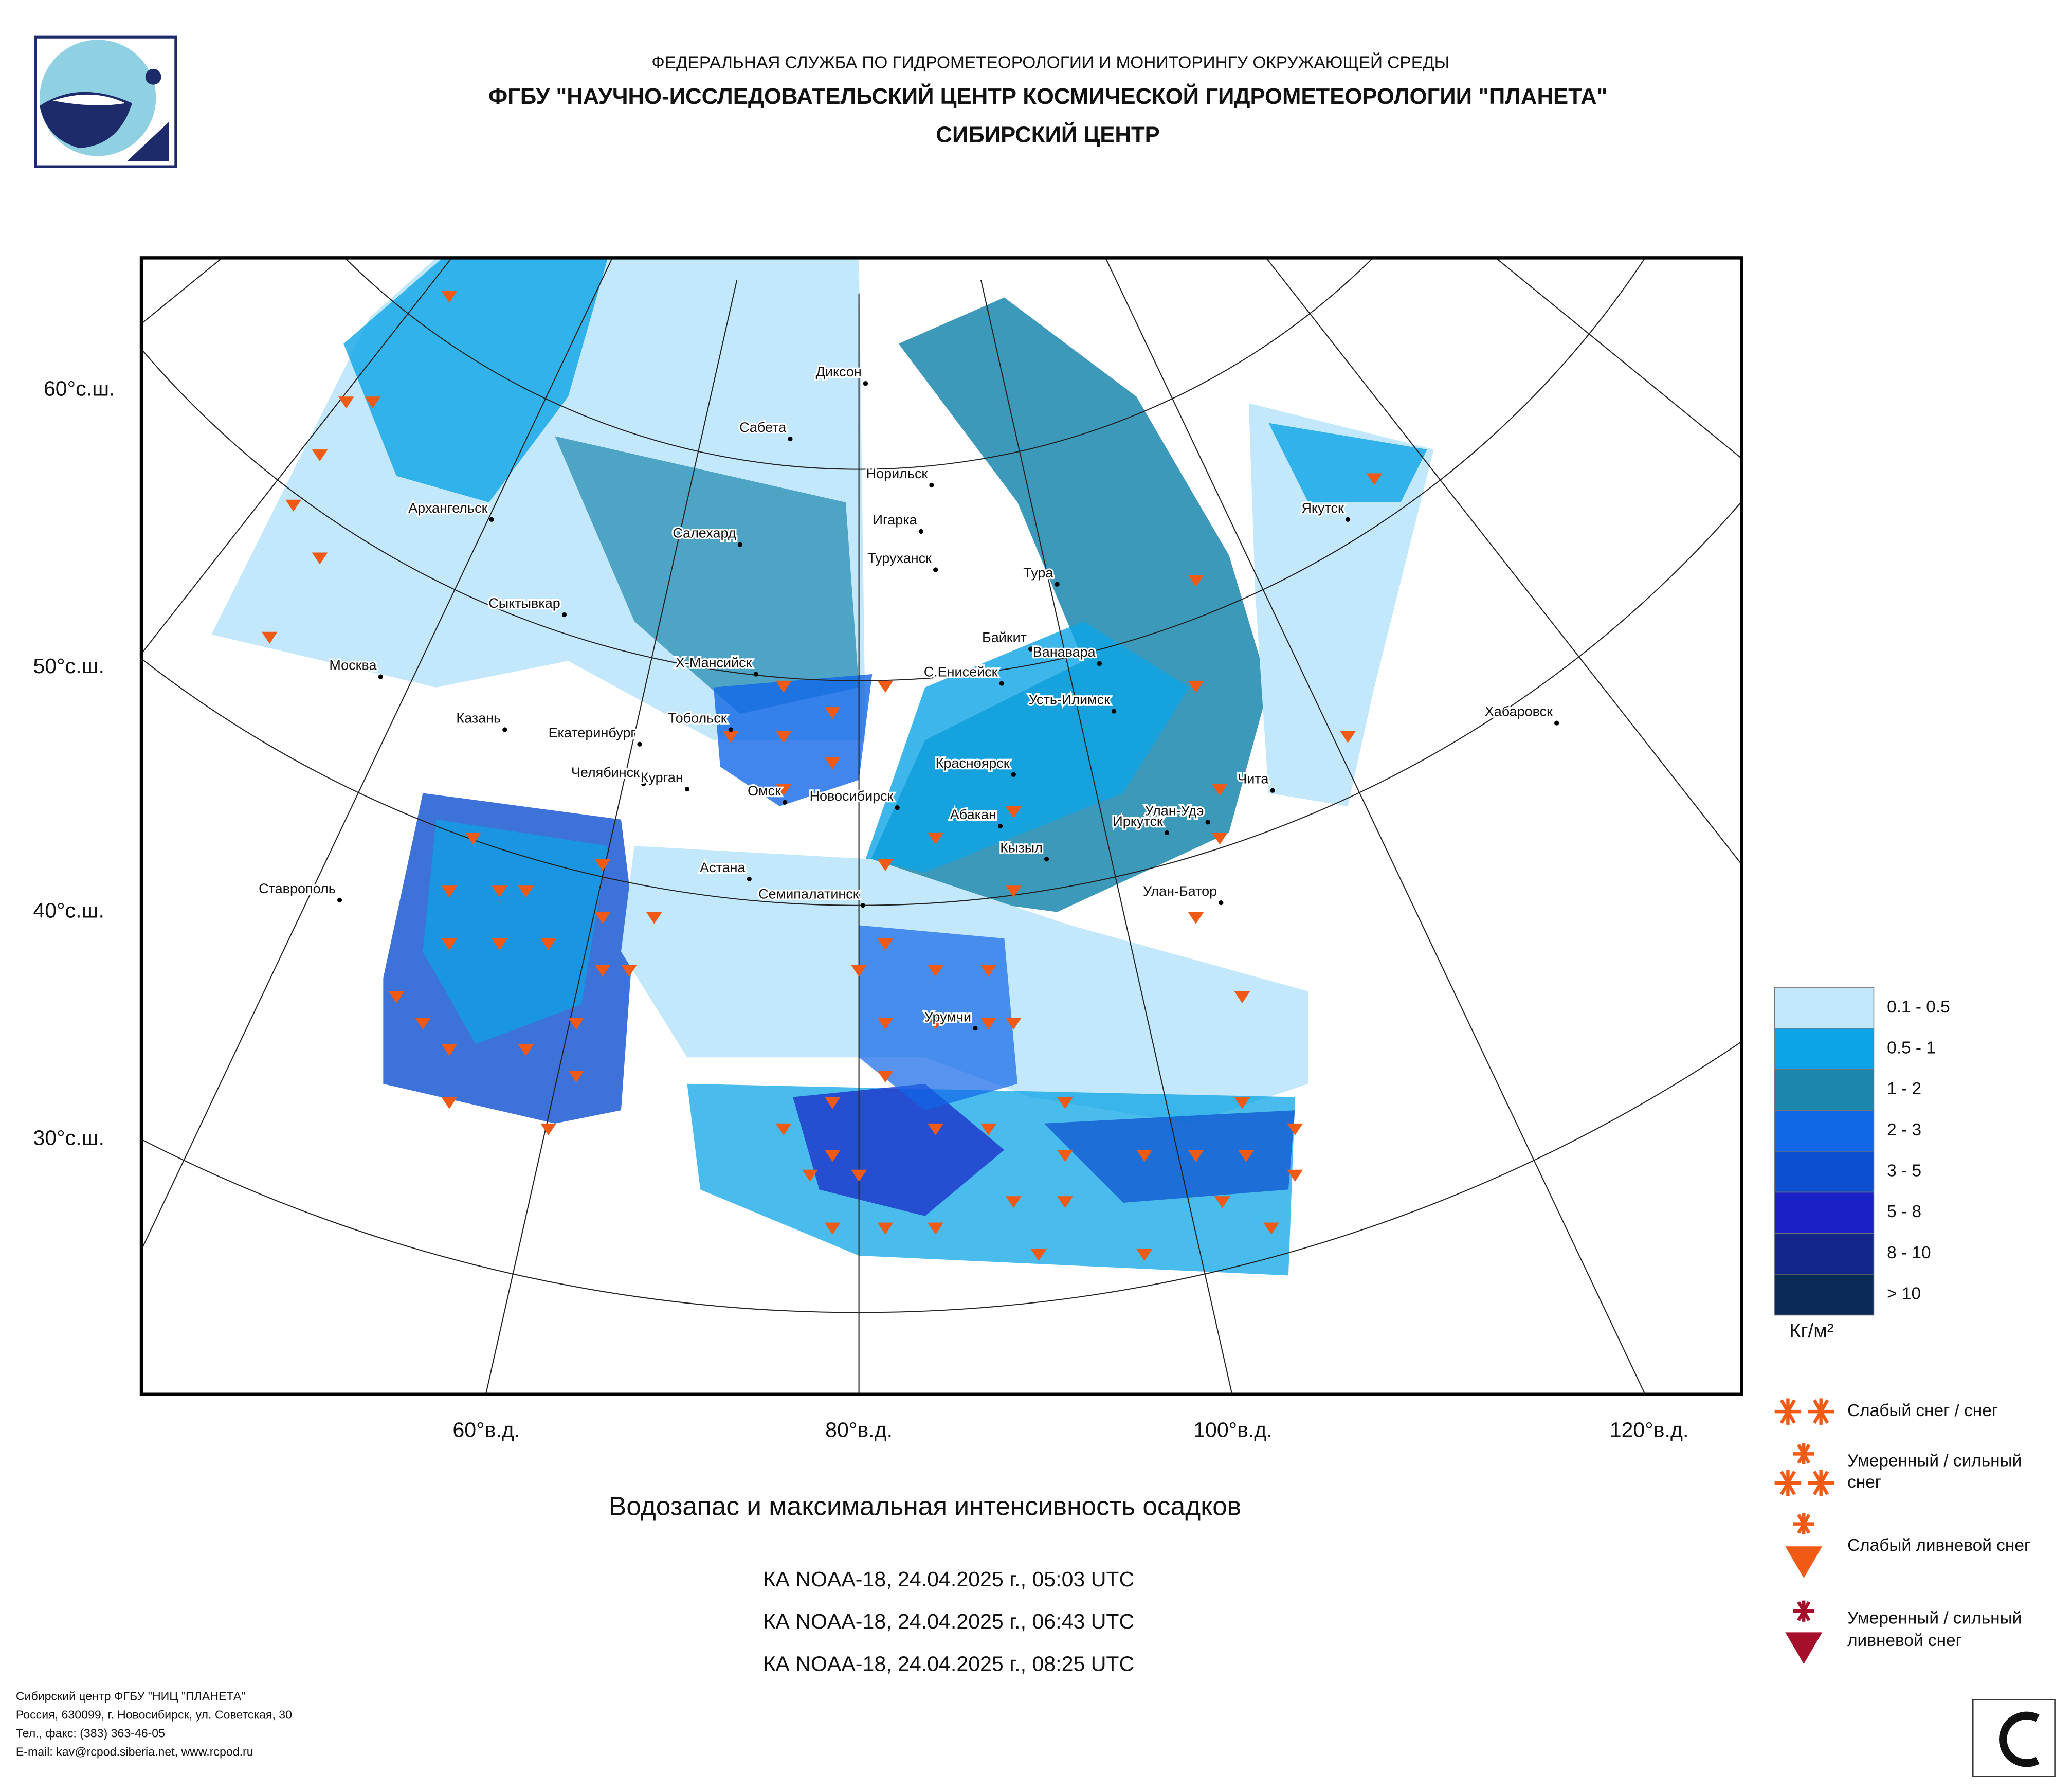  What do you see at coordinates (478, 718) in the screenshot?
I see `city-label: Казань` at bounding box center [478, 718].